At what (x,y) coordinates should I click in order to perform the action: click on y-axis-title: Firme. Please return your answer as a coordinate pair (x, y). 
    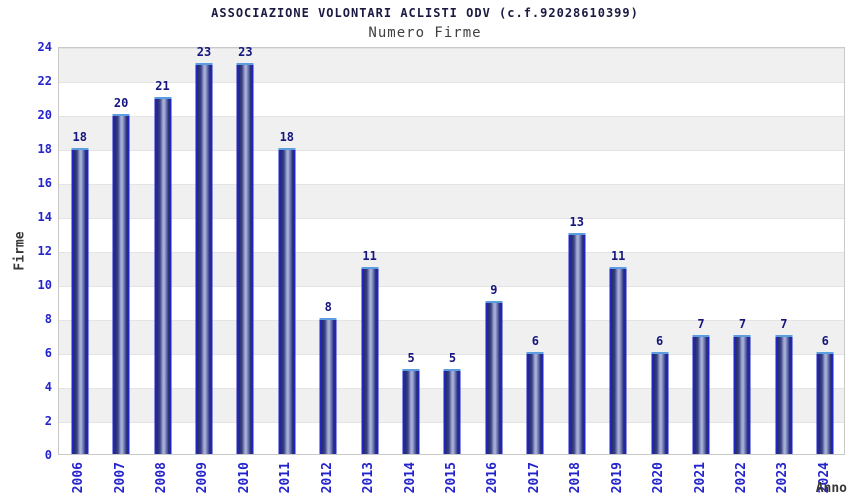
    Looking at the image, I should click on (20, 251).